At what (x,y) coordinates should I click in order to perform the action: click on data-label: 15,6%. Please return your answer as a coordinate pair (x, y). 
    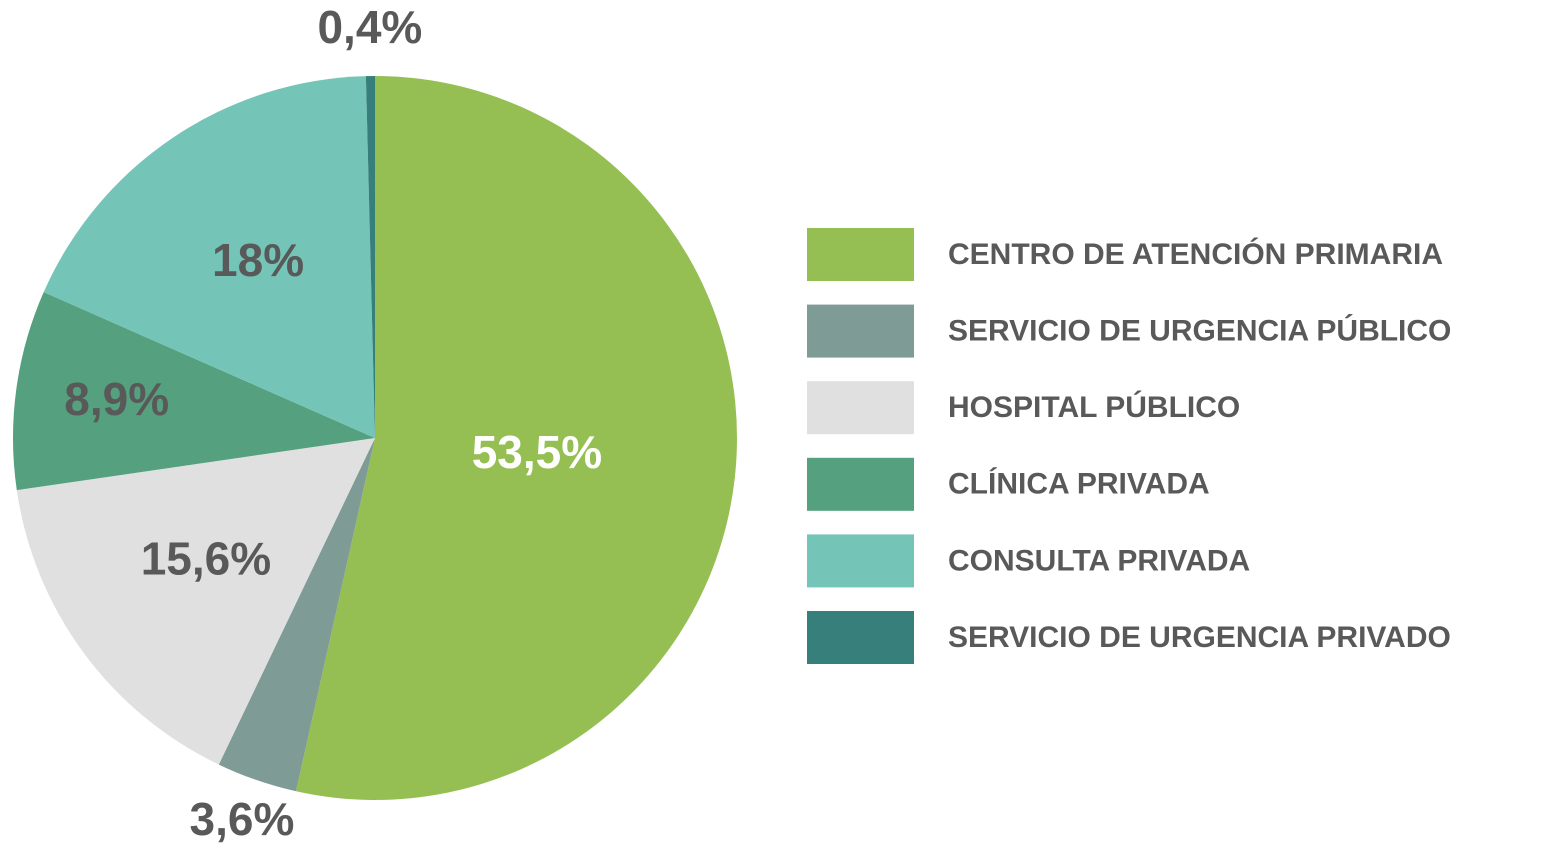
    Looking at the image, I should click on (206, 559).